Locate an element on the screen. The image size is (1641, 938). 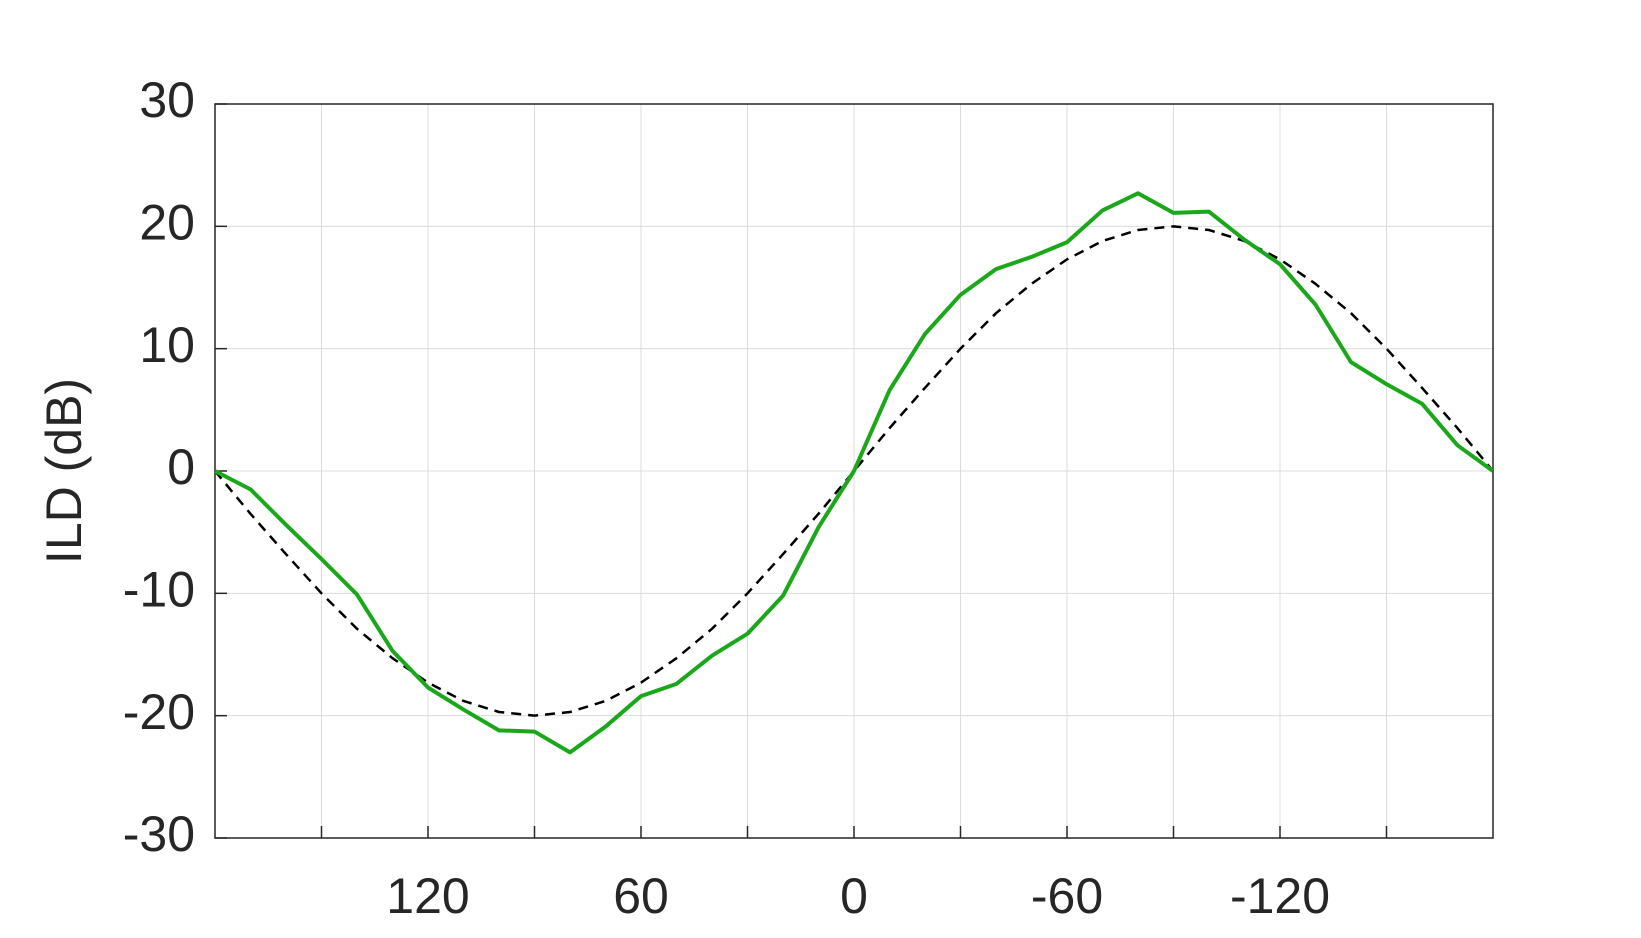
y-tick-label: -30 is located at coordinates (159, 834).